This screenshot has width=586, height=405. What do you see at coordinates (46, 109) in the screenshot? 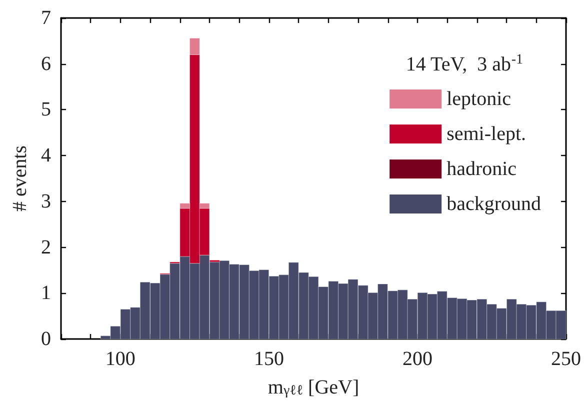
I see `y-tick-label: 5` at bounding box center [46, 109].